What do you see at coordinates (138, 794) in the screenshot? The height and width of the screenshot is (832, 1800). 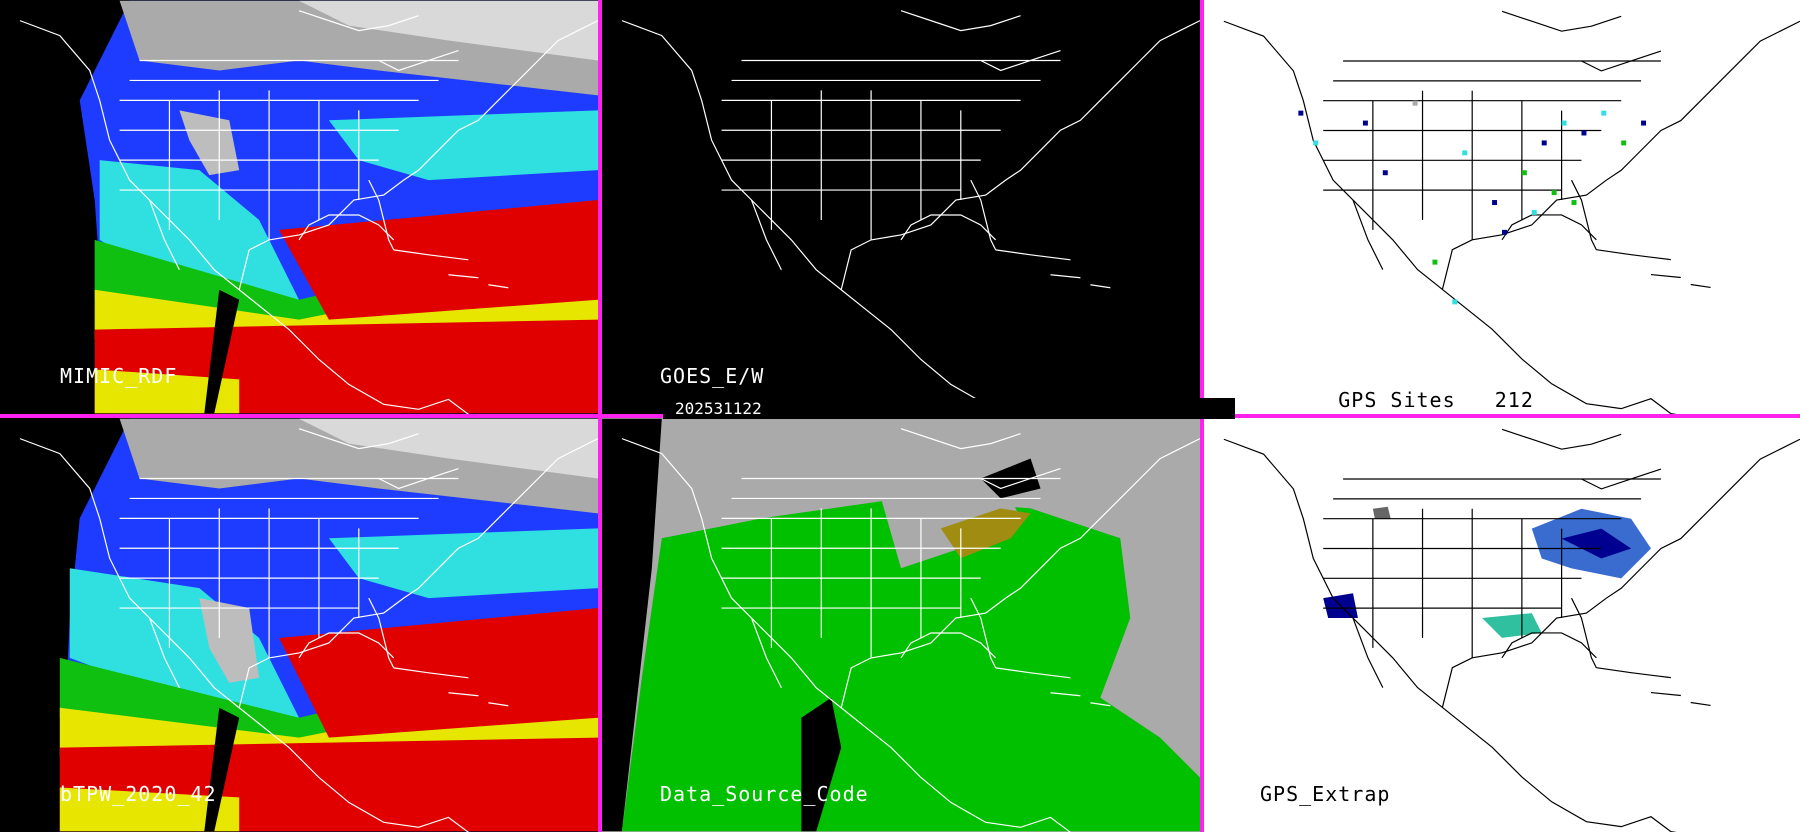 I see `panel-label: bTPW_2020_42` at bounding box center [138, 794].